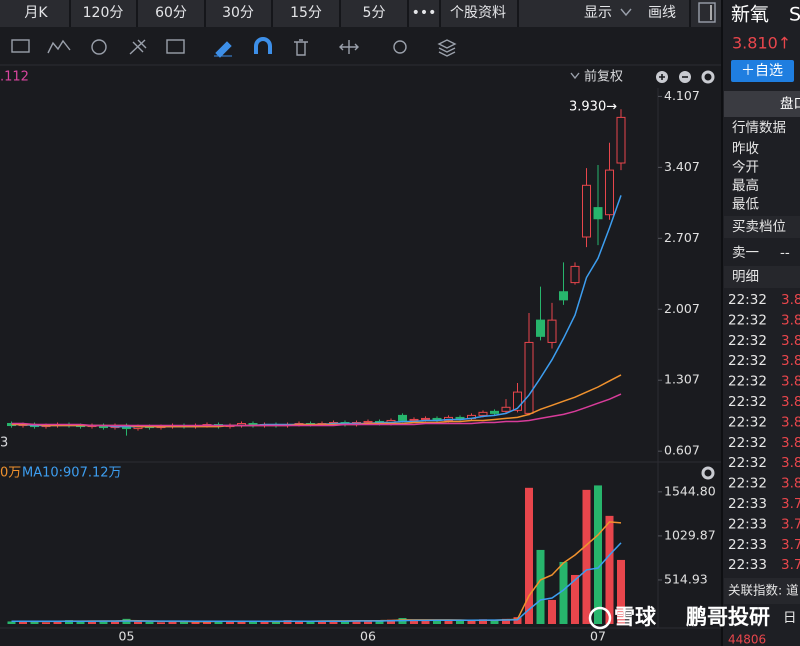  What do you see at coordinates (747, 639) in the screenshot?
I see `index-value: 44806` at bounding box center [747, 639].